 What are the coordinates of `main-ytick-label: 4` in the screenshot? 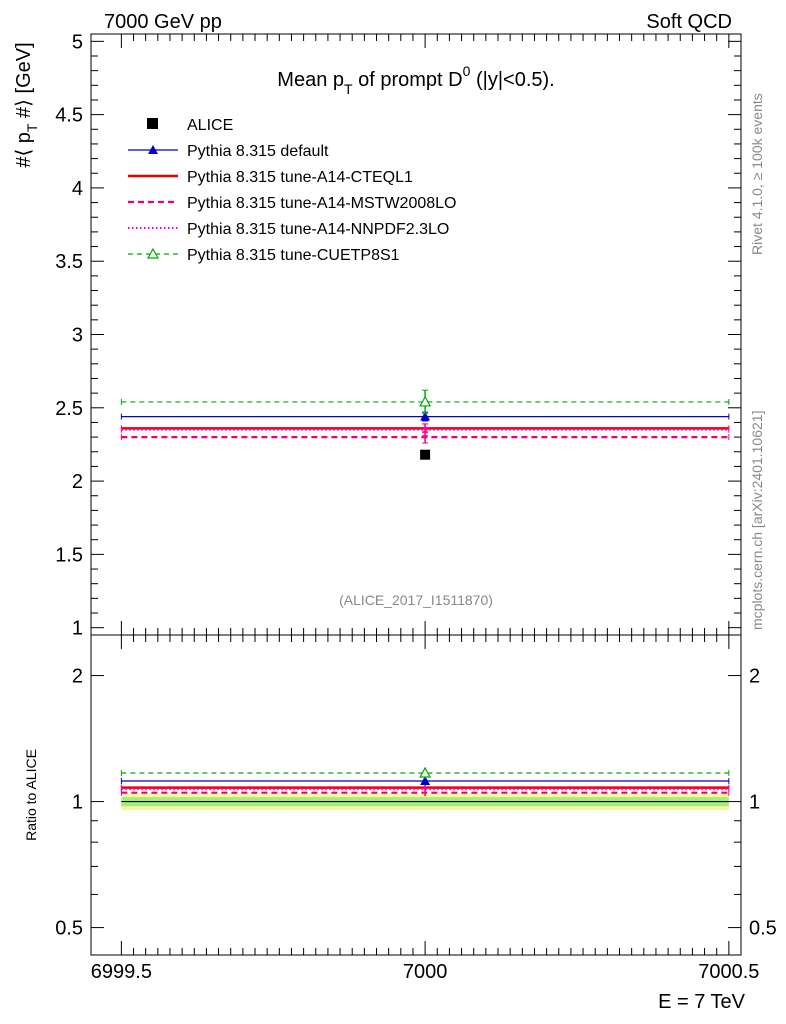 It's located at (77, 189).